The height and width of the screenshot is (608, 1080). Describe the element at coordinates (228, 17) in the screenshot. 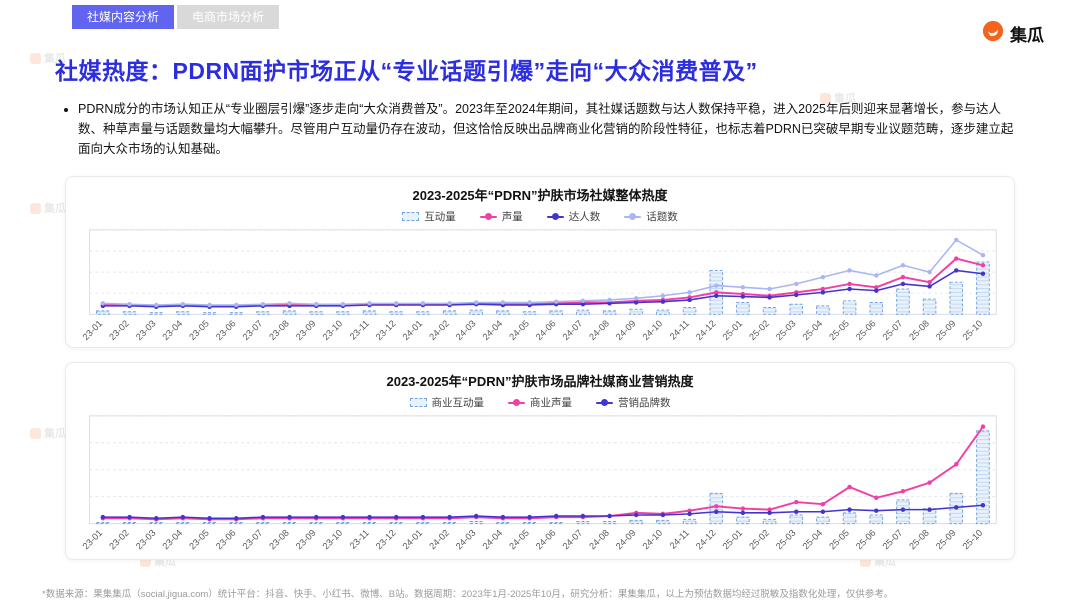

I see `tab-ecommerce-market-analysis: 电商市场分析` at that location.